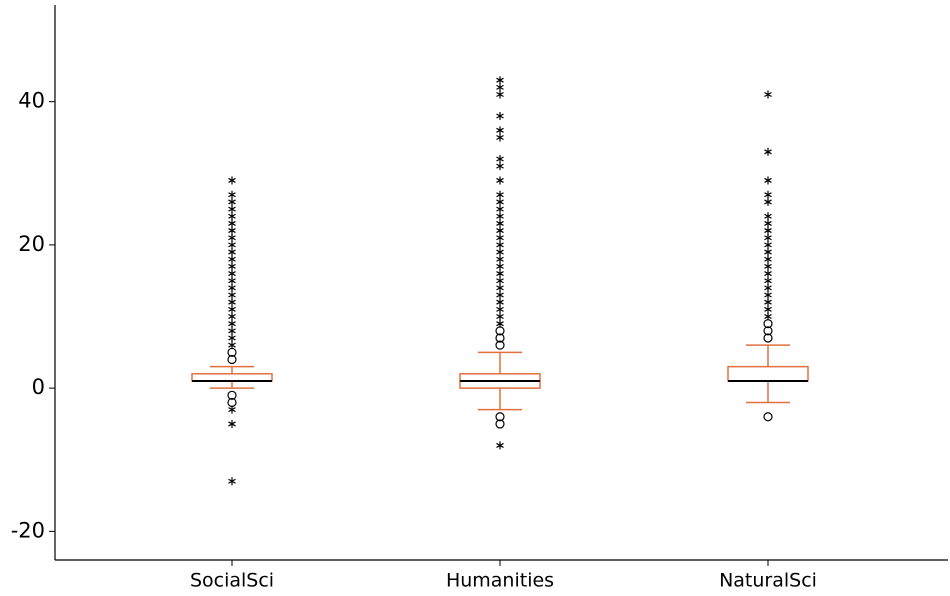 The width and height of the screenshot is (950, 596). I want to click on x-tick-label: NaturalSci, so click(768, 581).